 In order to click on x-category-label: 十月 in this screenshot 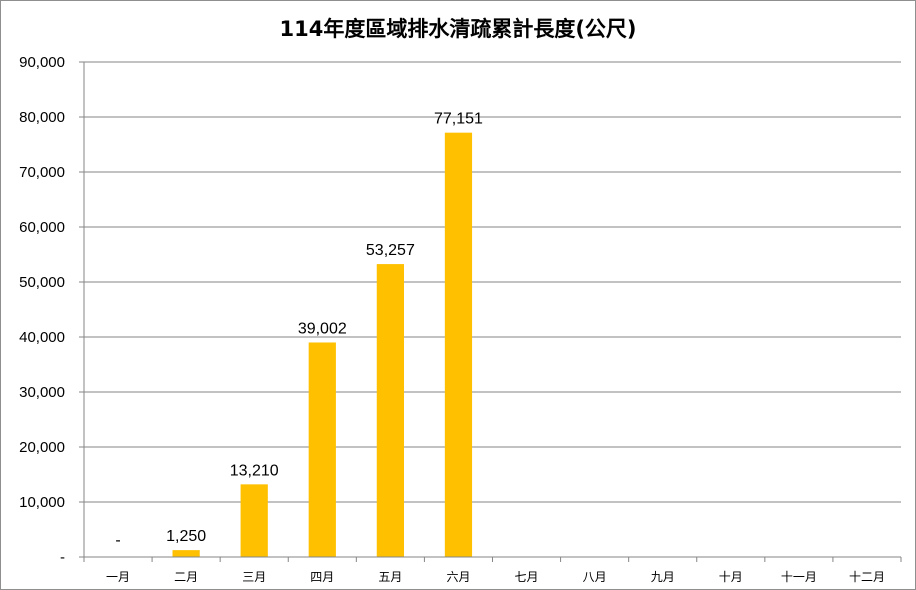, I will do `click(731, 577)`.